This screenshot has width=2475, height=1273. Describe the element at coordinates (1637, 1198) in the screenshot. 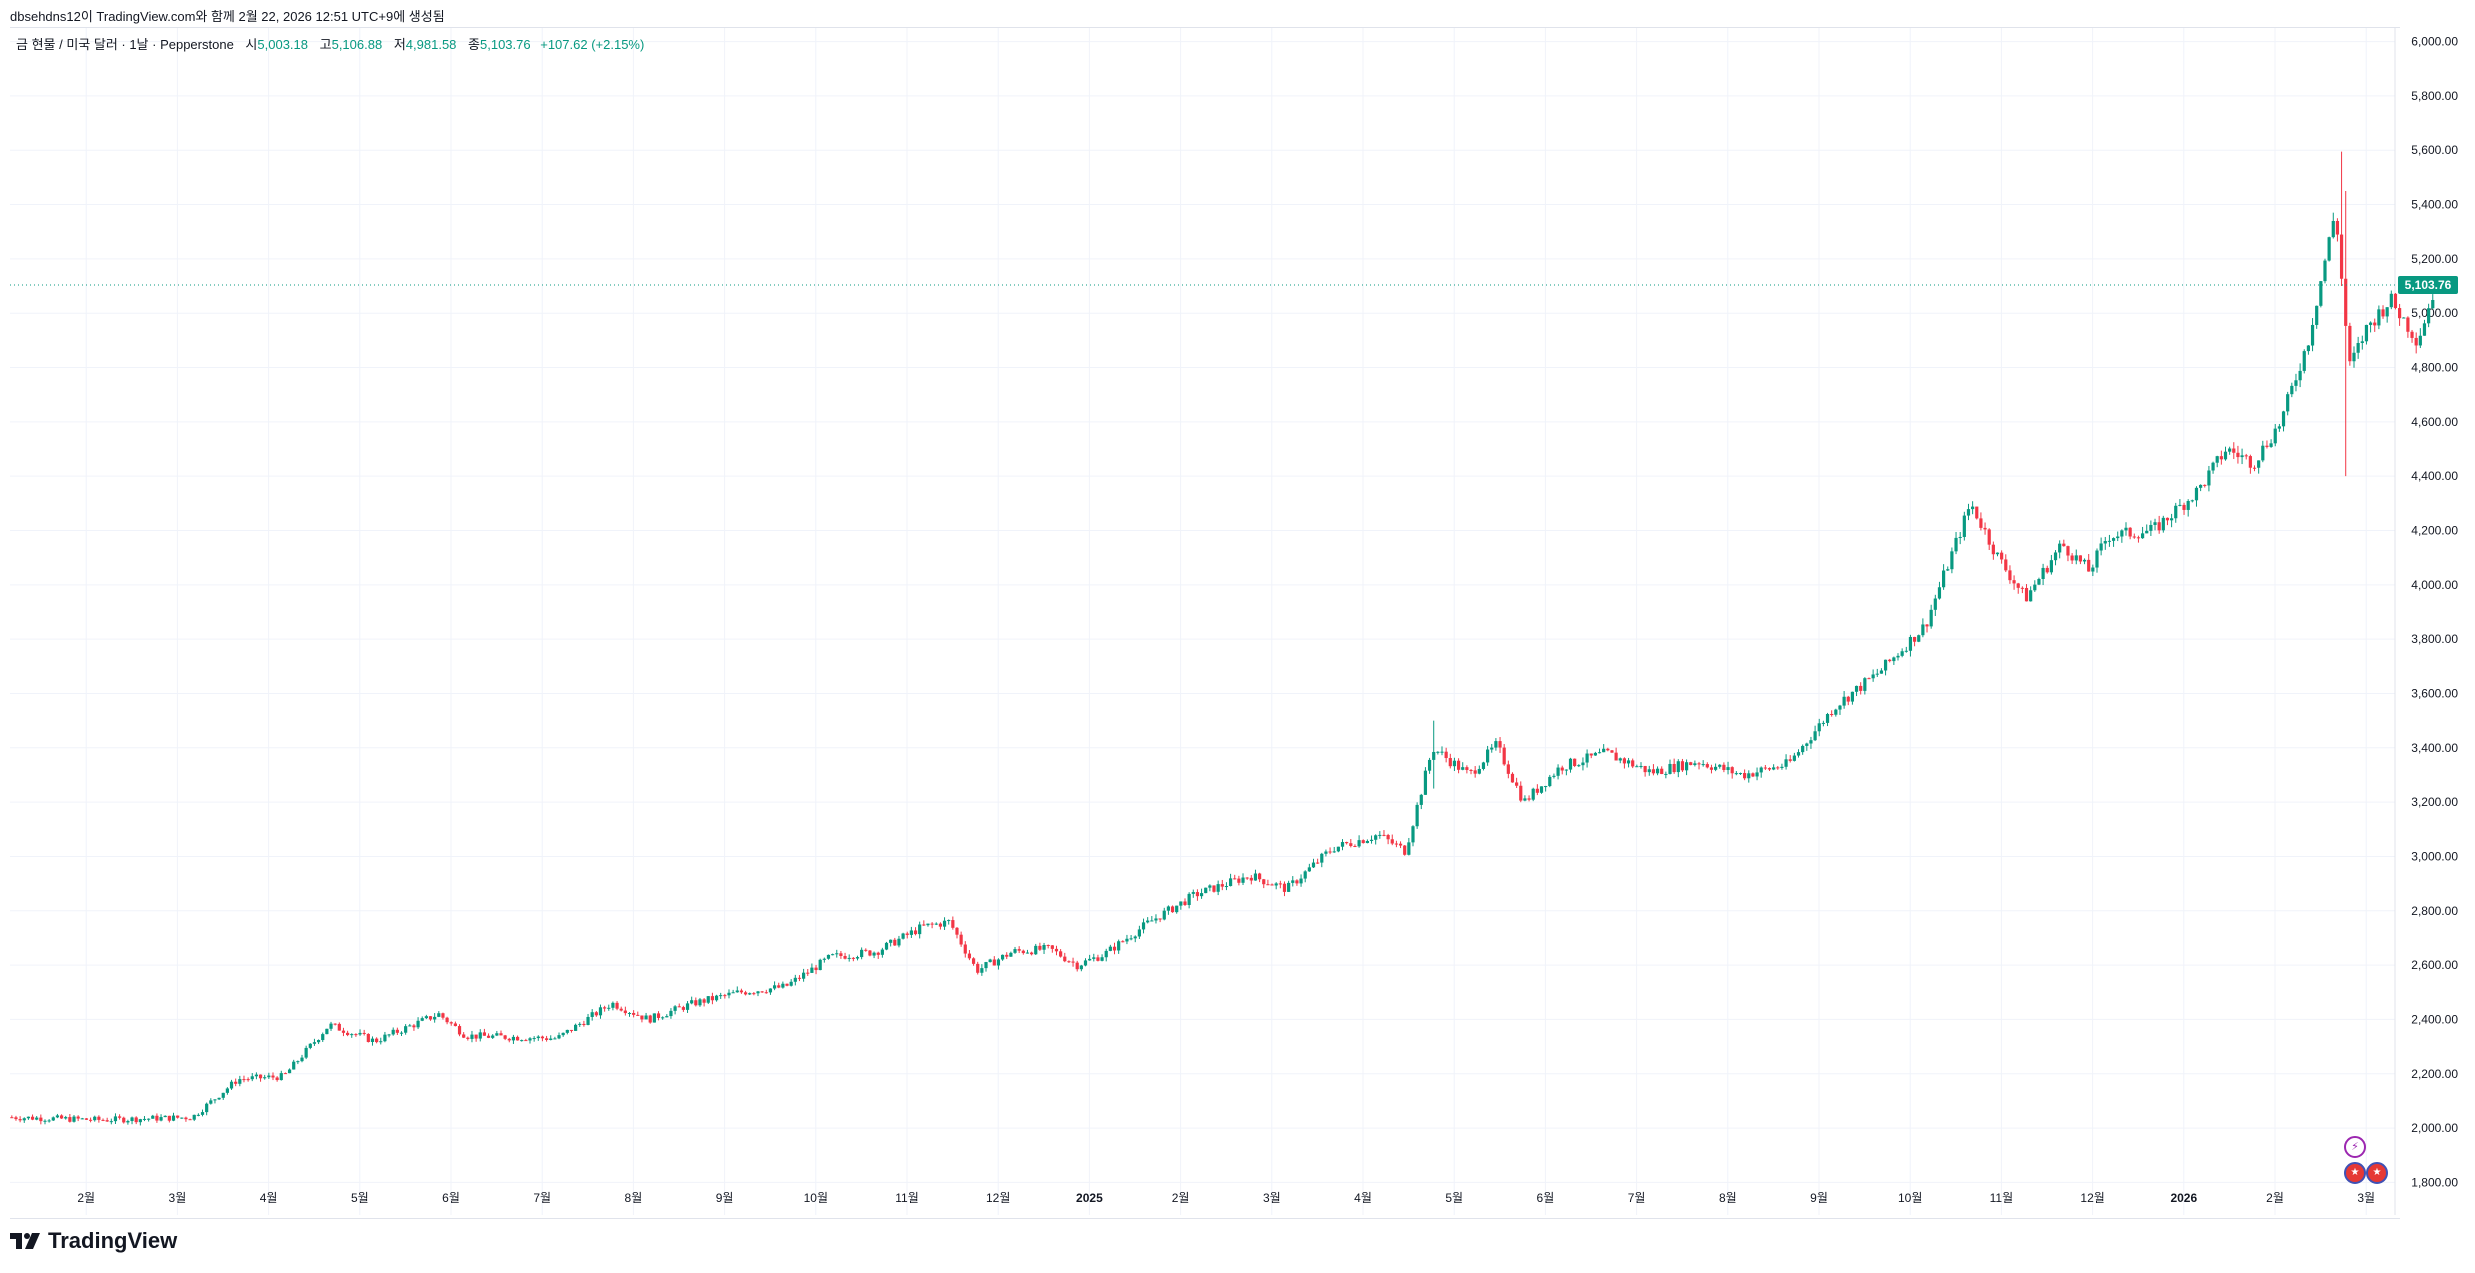

I see `x-tick-label: 7월` at that location.